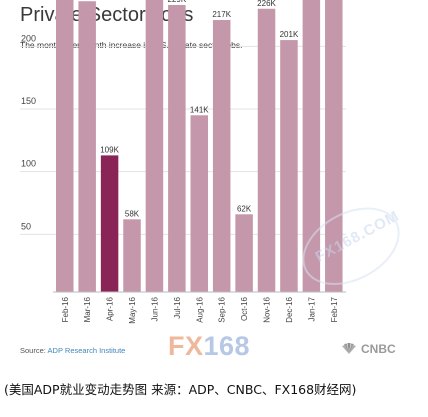 Image resolution: width=428 pixels, height=417 pixels. What do you see at coordinates (110, 308) in the screenshot?
I see `x-tick-label: Apr-16` at bounding box center [110, 308].